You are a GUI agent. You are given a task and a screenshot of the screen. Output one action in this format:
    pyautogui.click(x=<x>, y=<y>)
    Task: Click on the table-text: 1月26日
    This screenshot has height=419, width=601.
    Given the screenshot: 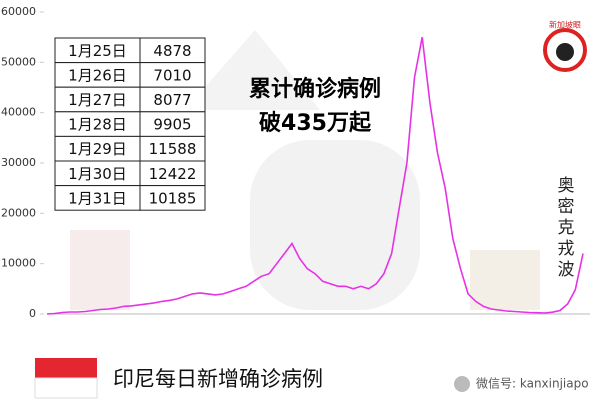 What is the action you would take?
    pyautogui.click(x=97, y=75)
    